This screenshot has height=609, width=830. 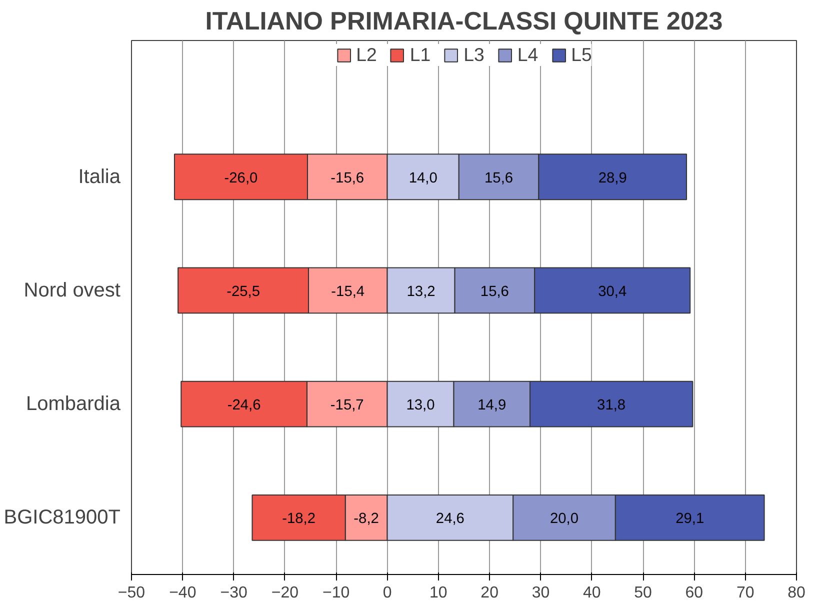 I want to click on x-tick-label: −10, so click(x=336, y=593).